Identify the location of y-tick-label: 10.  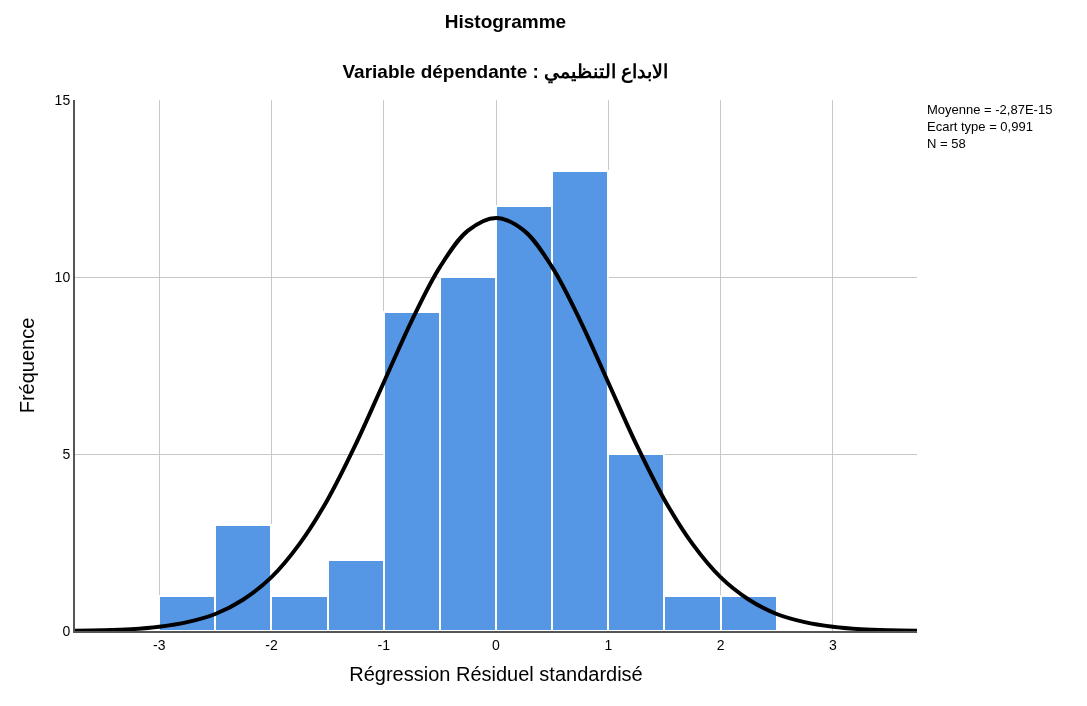
(62, 276).